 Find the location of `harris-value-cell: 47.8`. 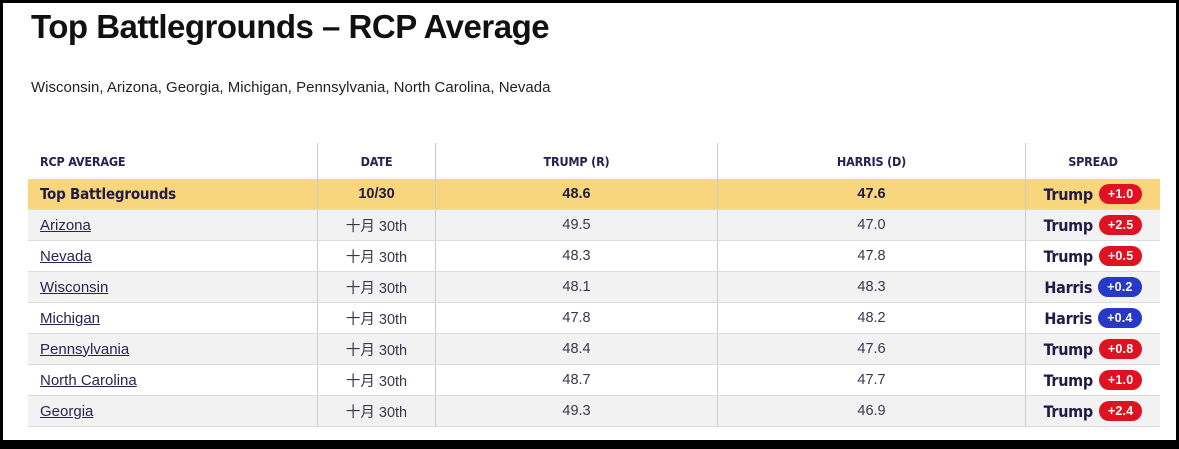

harris-value-cell: 47.8 is located at coordinates (872, 256).